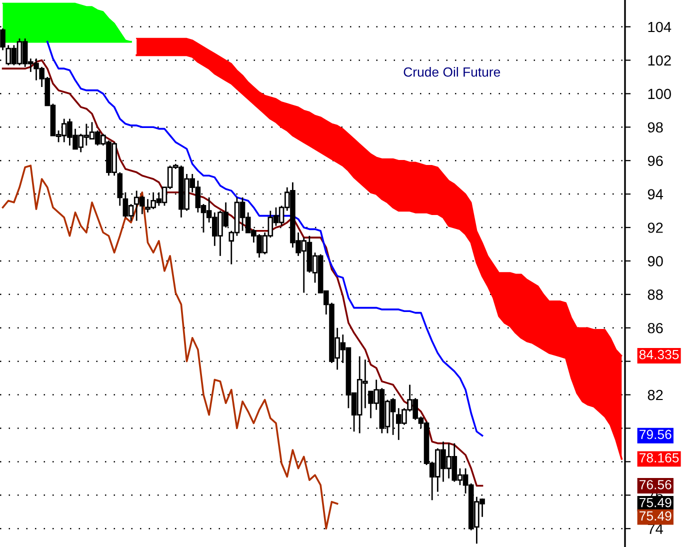 The image size is (686, 547). Describe the element at coordinates (659, 60) in the screenshot. I see `y-tick-label: 102` at that location.